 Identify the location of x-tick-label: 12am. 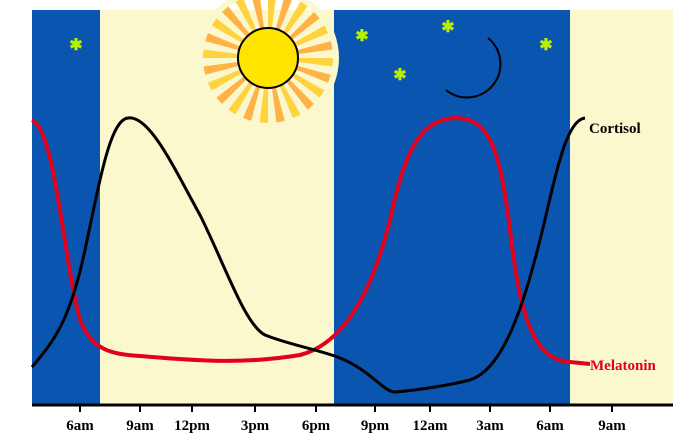
(431, 425).